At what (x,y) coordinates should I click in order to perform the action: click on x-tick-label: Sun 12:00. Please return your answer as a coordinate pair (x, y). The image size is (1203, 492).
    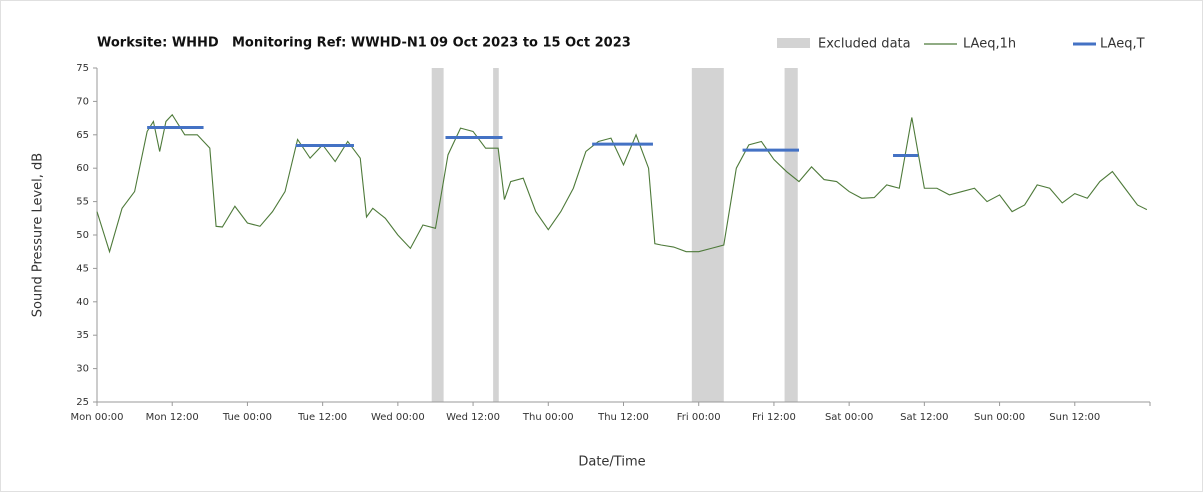
    Looking at the image, I should click on (1074, 417).